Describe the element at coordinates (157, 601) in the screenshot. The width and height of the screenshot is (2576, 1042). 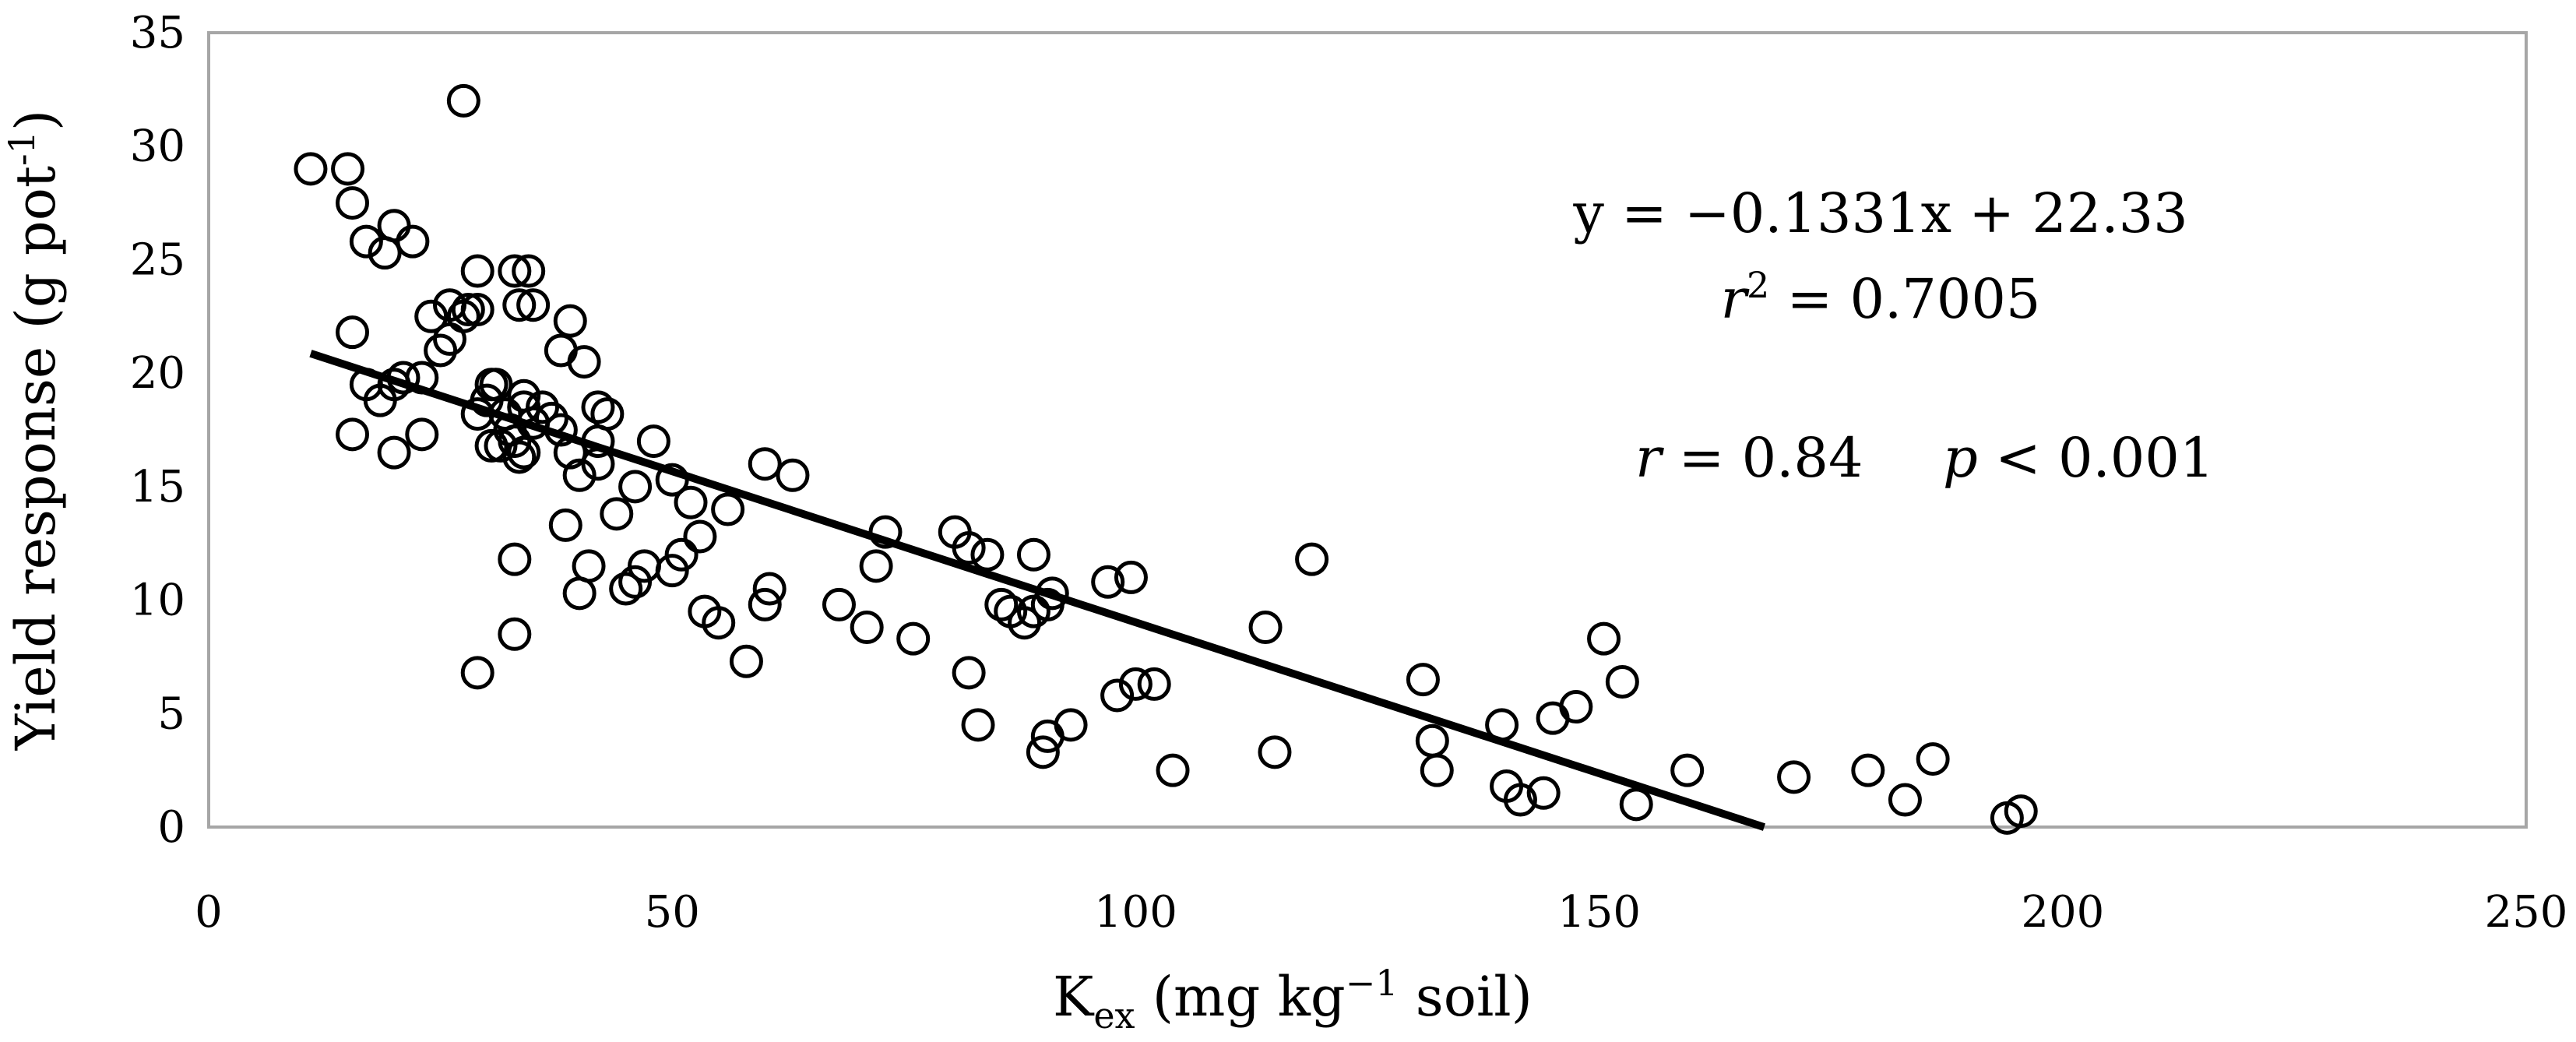
I see `y-tick-label: 10` at that location.